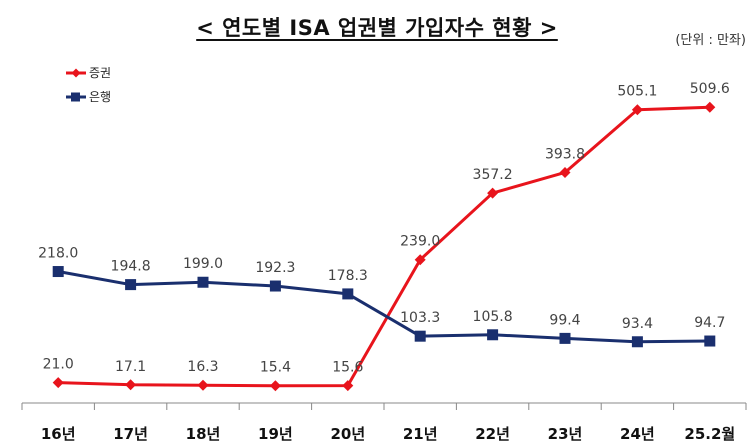 Image resolution: width=754 pixels, height=446 pixels. I want to click on x-axis-tick-labels: 16년 17년 18년 19년 20년 21년 22년 23년 24년 25.2월, so click(388, 434).